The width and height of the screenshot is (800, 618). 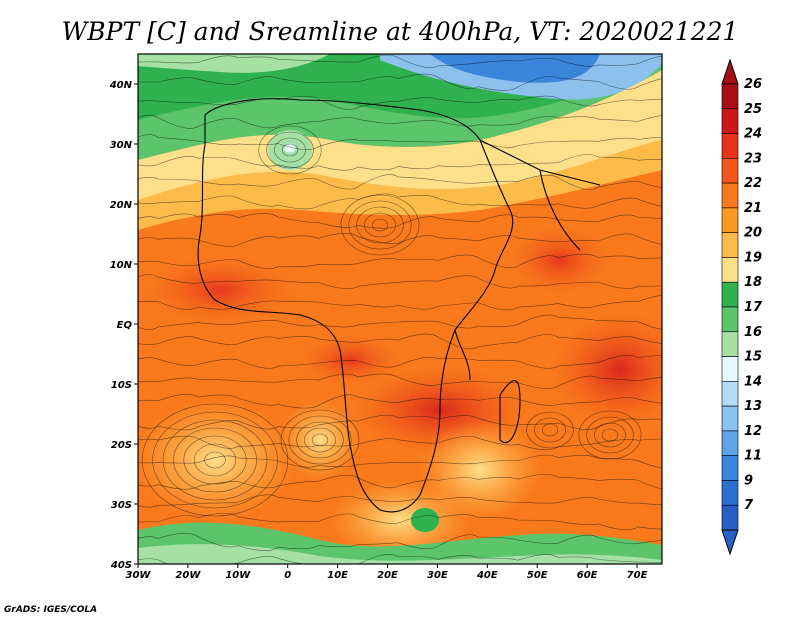 I want to click on colorbar-label: 7, so click(x=749, y=505).